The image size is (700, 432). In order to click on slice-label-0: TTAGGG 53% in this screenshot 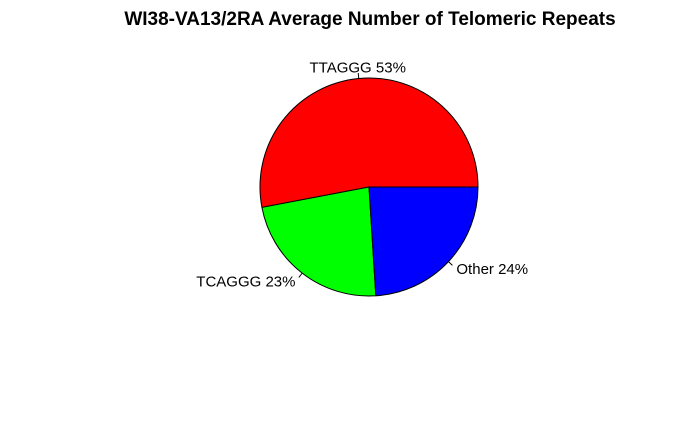, I will do `click(358, 68)`.